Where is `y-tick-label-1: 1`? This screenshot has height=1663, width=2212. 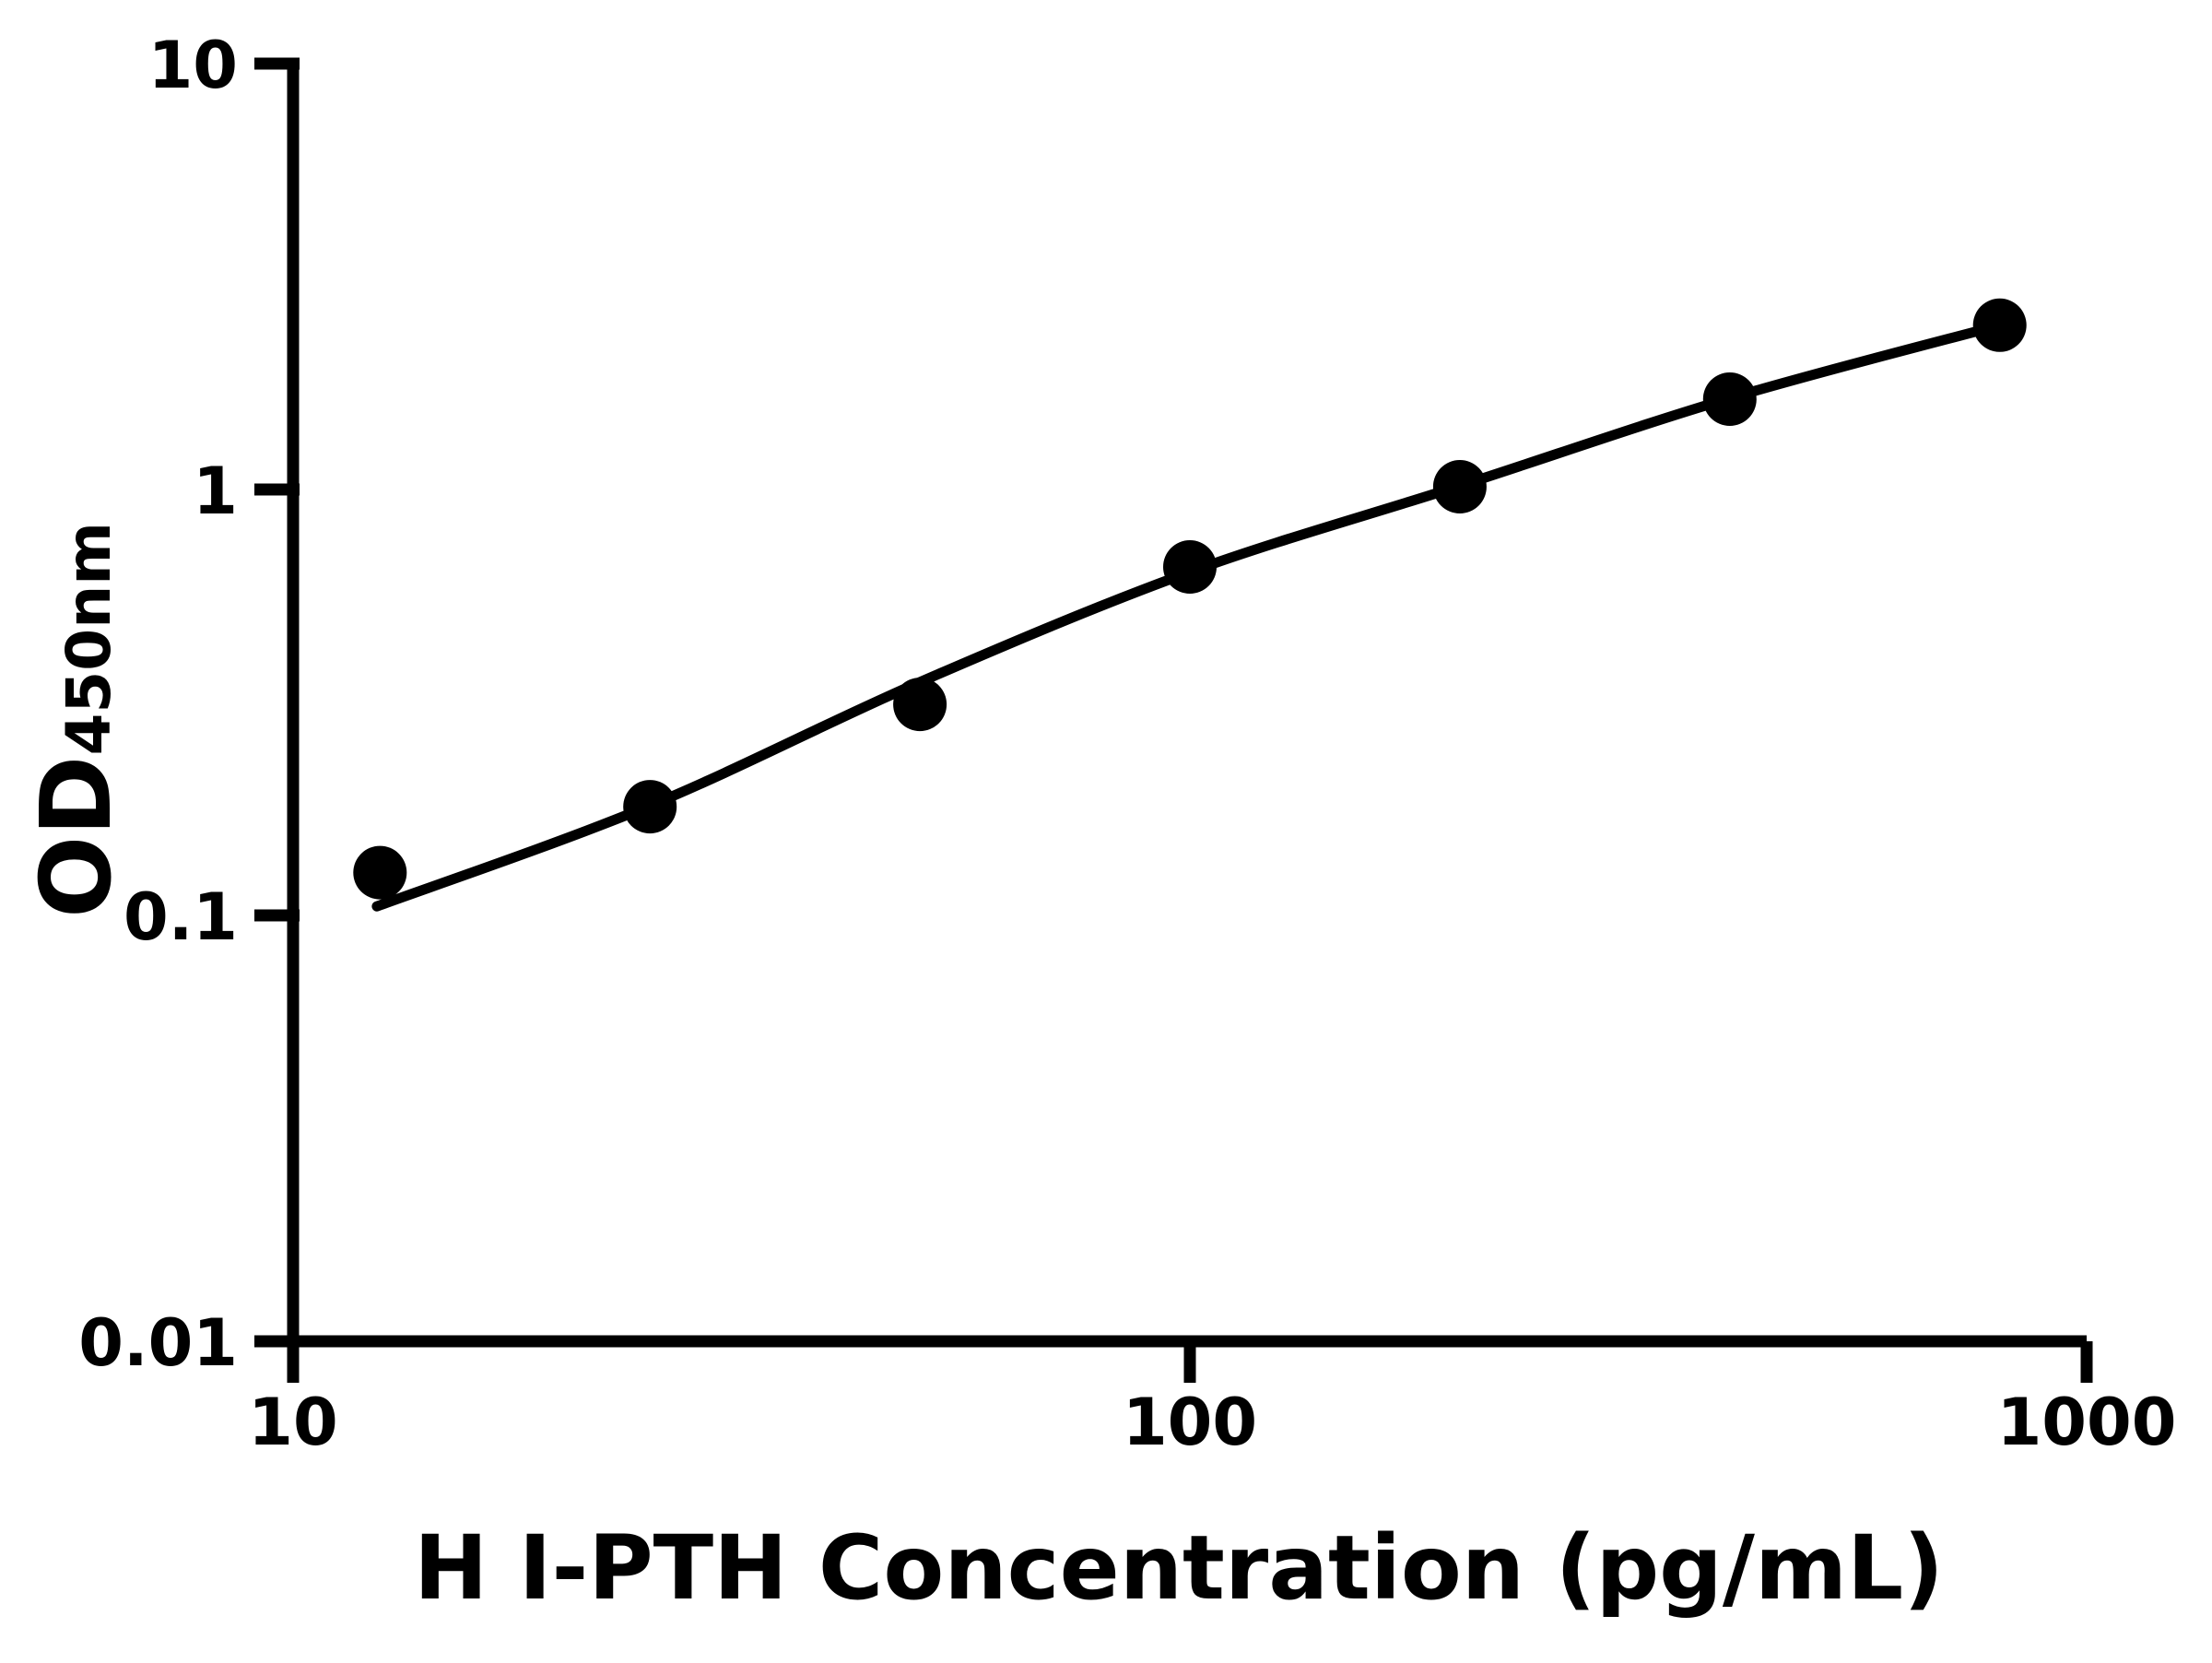 y-tick-label-1: 1 is located at coordinates (215, 492).